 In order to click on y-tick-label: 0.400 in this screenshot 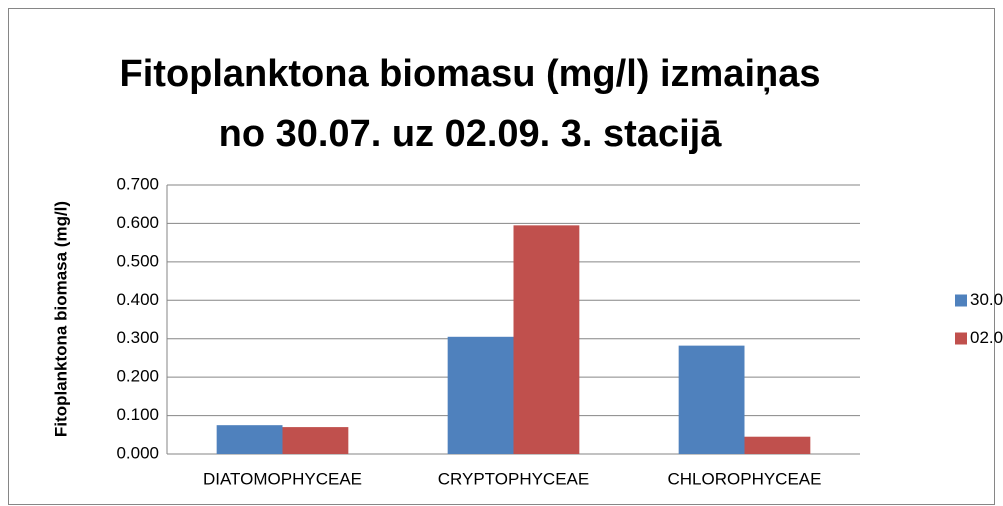, I will do `click(137, 299)`.